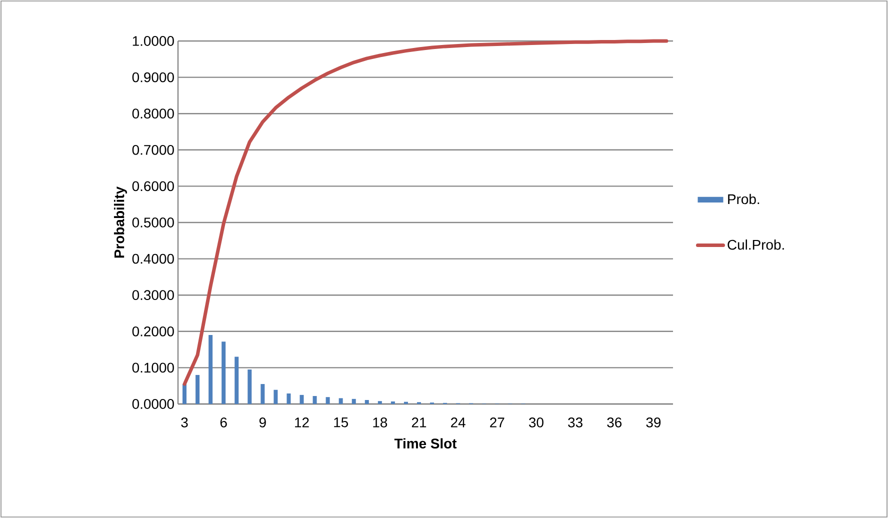 The image size is (888, 518). Describe the element at coordinates (184, 423) in the screenshot. I see `x-tick-label: 3` at that location.